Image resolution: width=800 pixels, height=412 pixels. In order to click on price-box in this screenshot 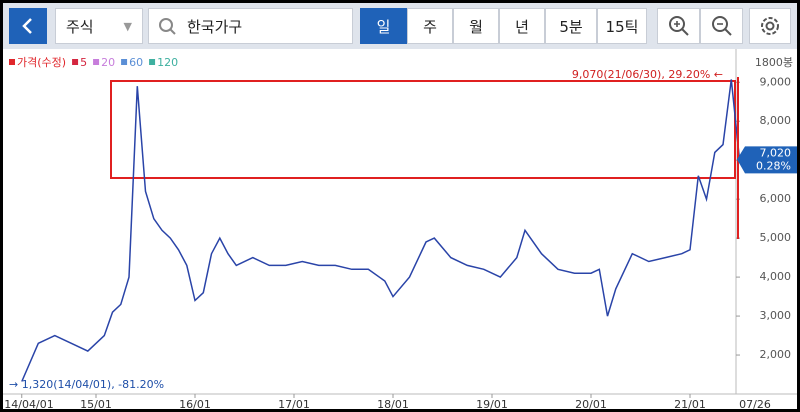, I will do `click(767, 160)`.